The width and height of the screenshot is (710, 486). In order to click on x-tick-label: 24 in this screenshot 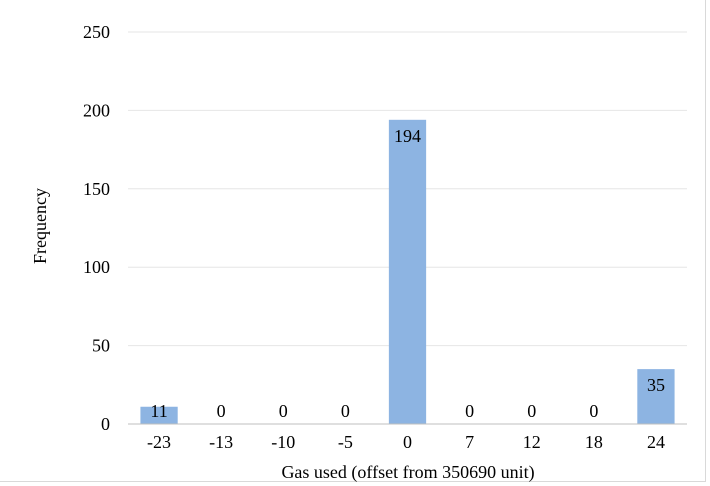, I will do `click(656, 442)`.